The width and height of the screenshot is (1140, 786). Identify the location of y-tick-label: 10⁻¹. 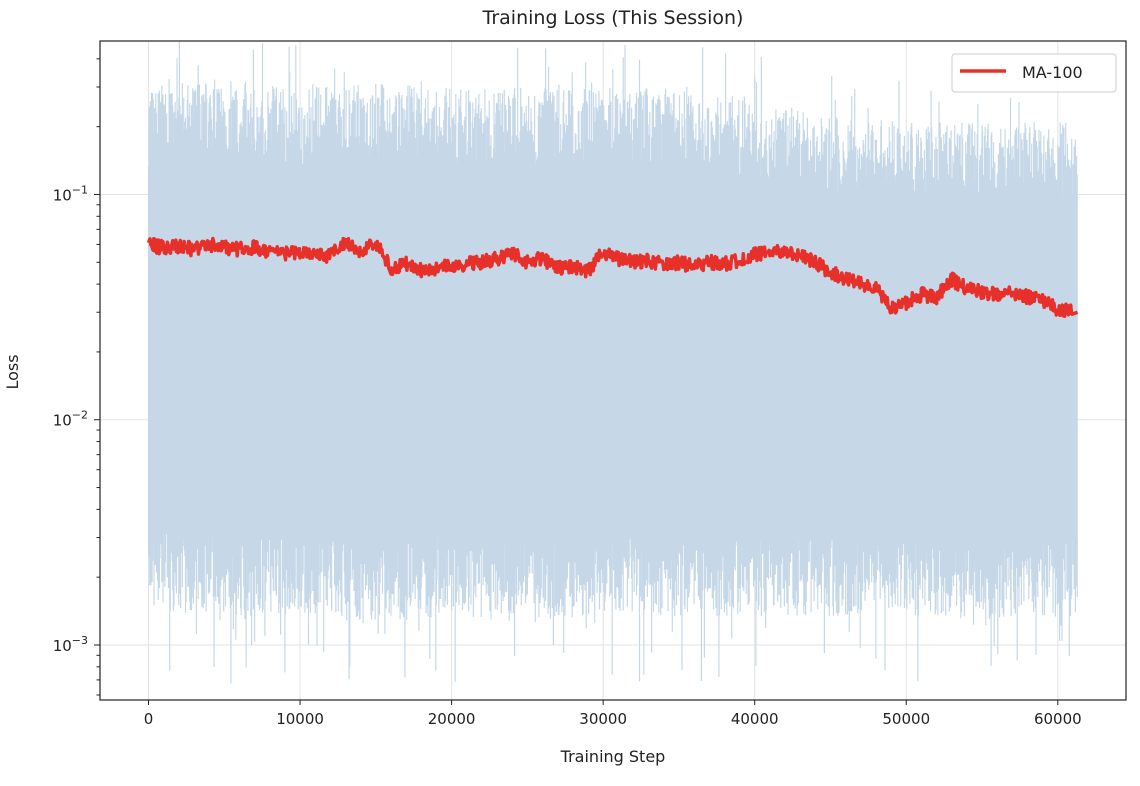
(70, 193).